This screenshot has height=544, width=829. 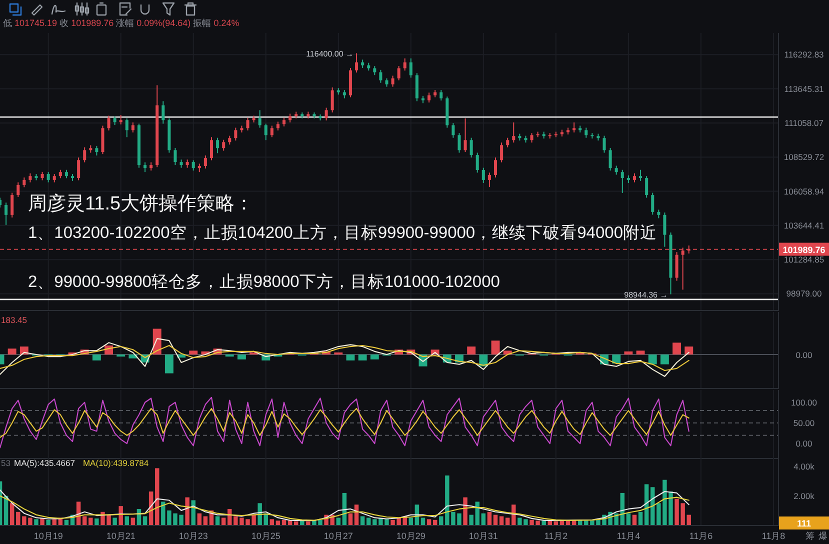 What do you see at coordinates (804, 402) in the screenshot?
I see `y-tick-label: 100.00` at bounding box center [804, 402].